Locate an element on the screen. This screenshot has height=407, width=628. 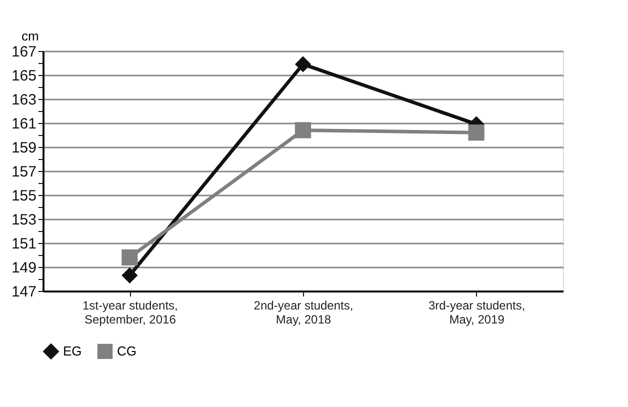
y-tick-label: 161 is located at coordinates (23, 124).